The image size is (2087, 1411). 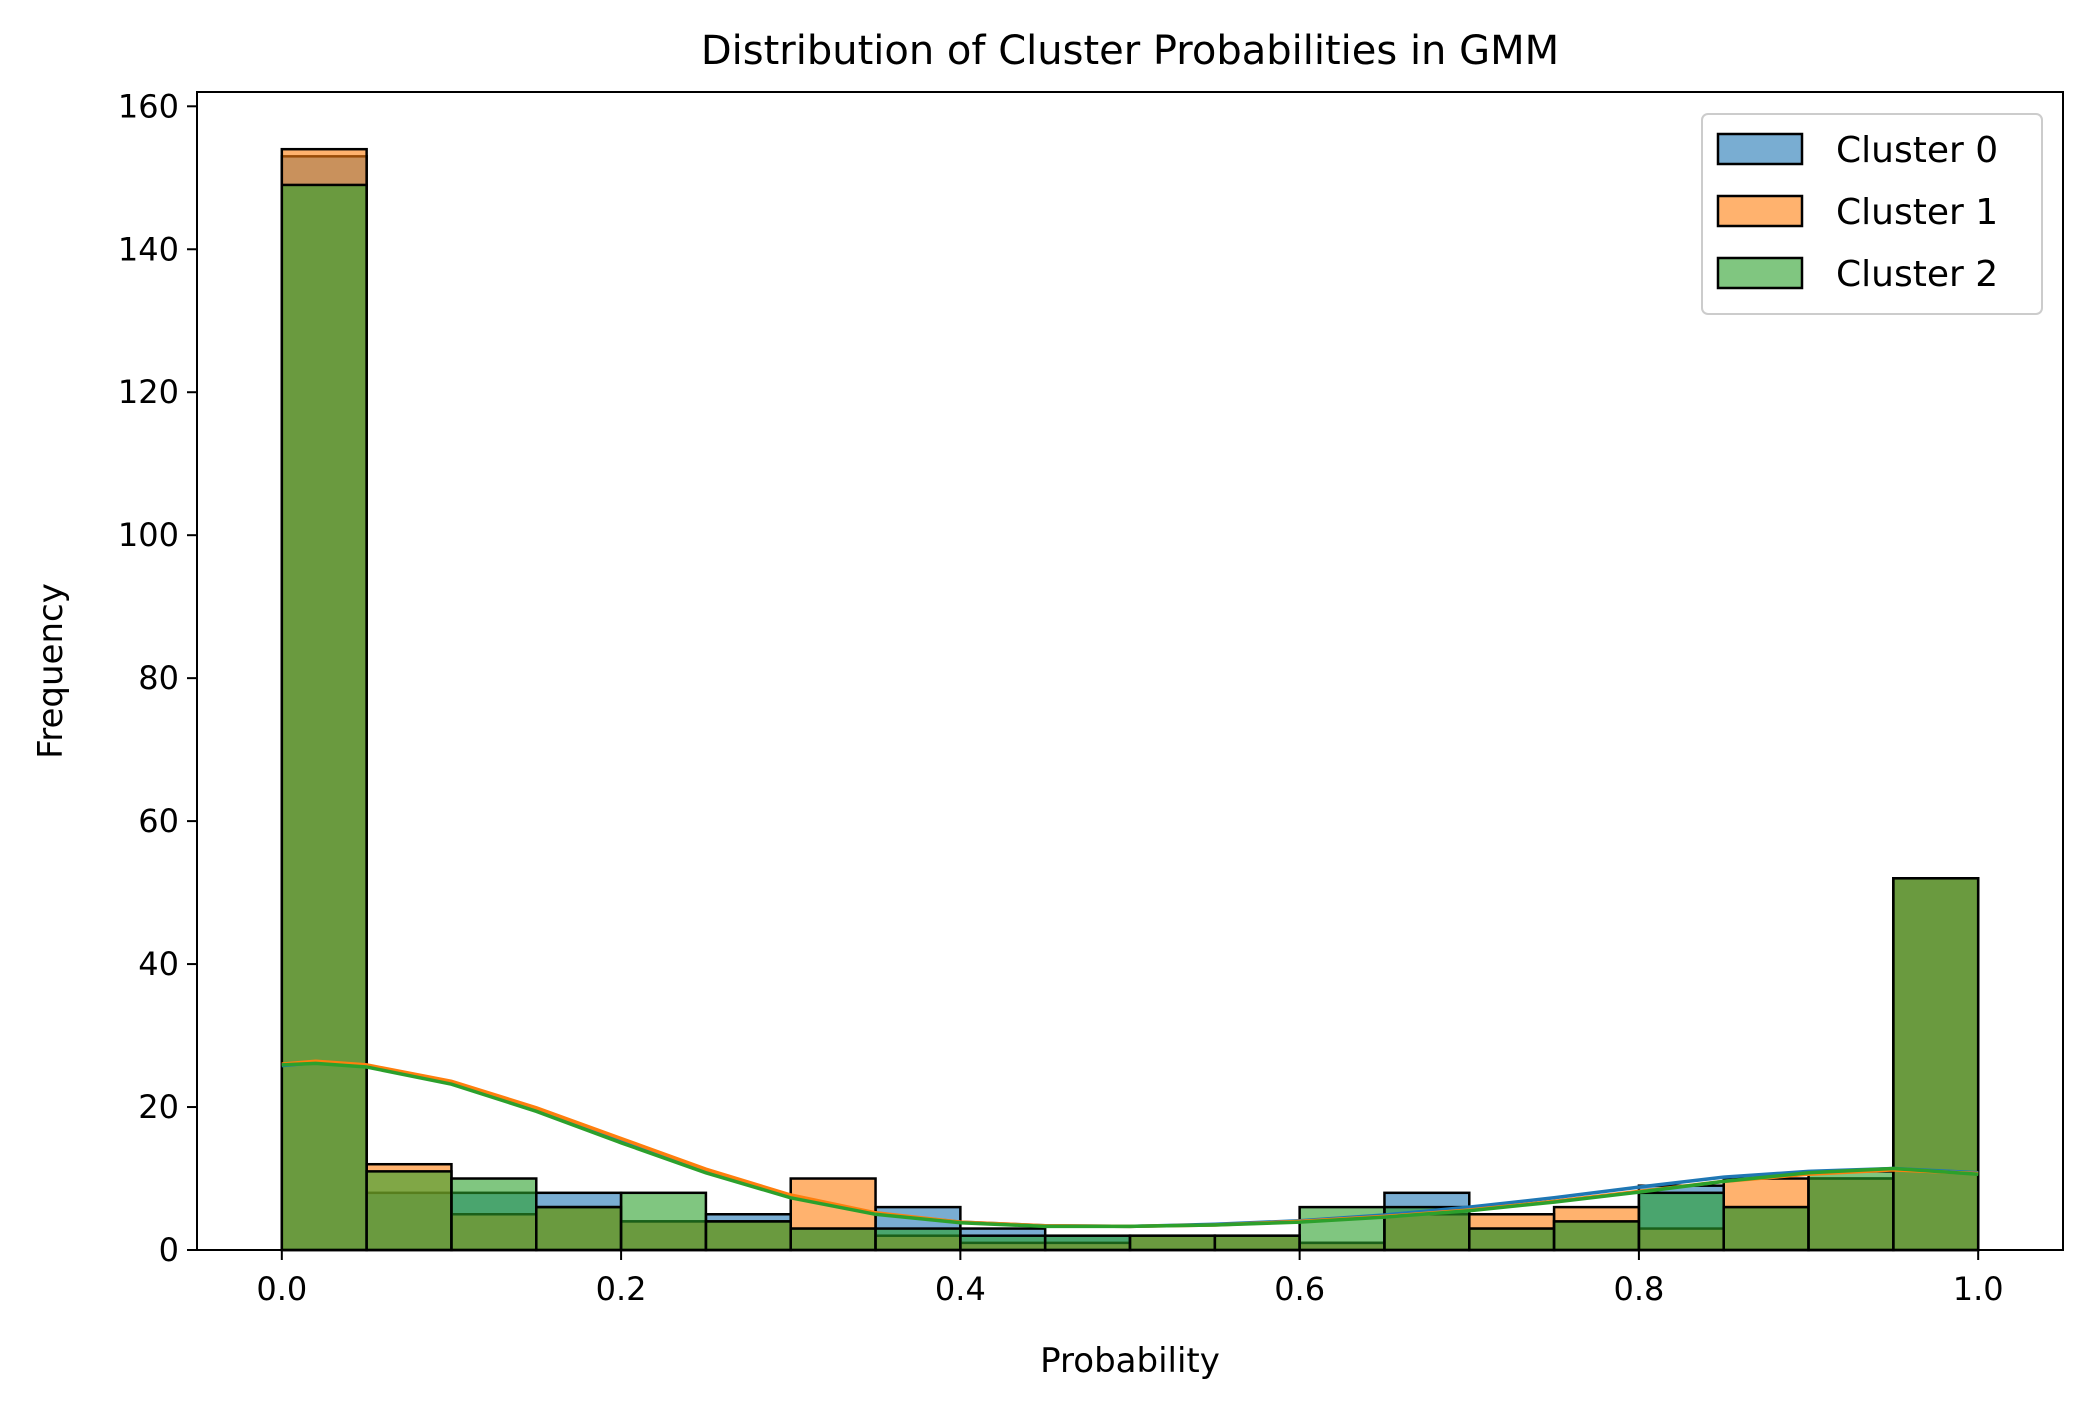 What do you see at coordinates (158, 821) in the screenshot?
I see `y-tick-label: 60` at bounding box center [158, 821].